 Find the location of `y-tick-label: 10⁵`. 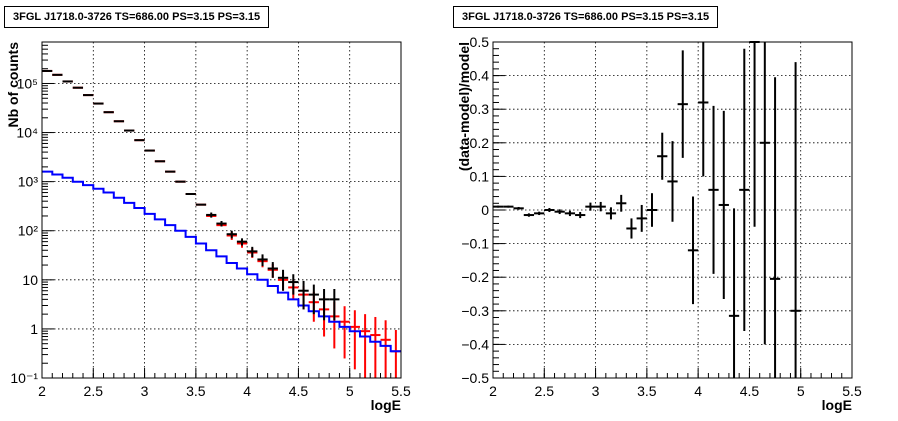

y-tick-label: 10⁵ is located at coordinates (27, 83).